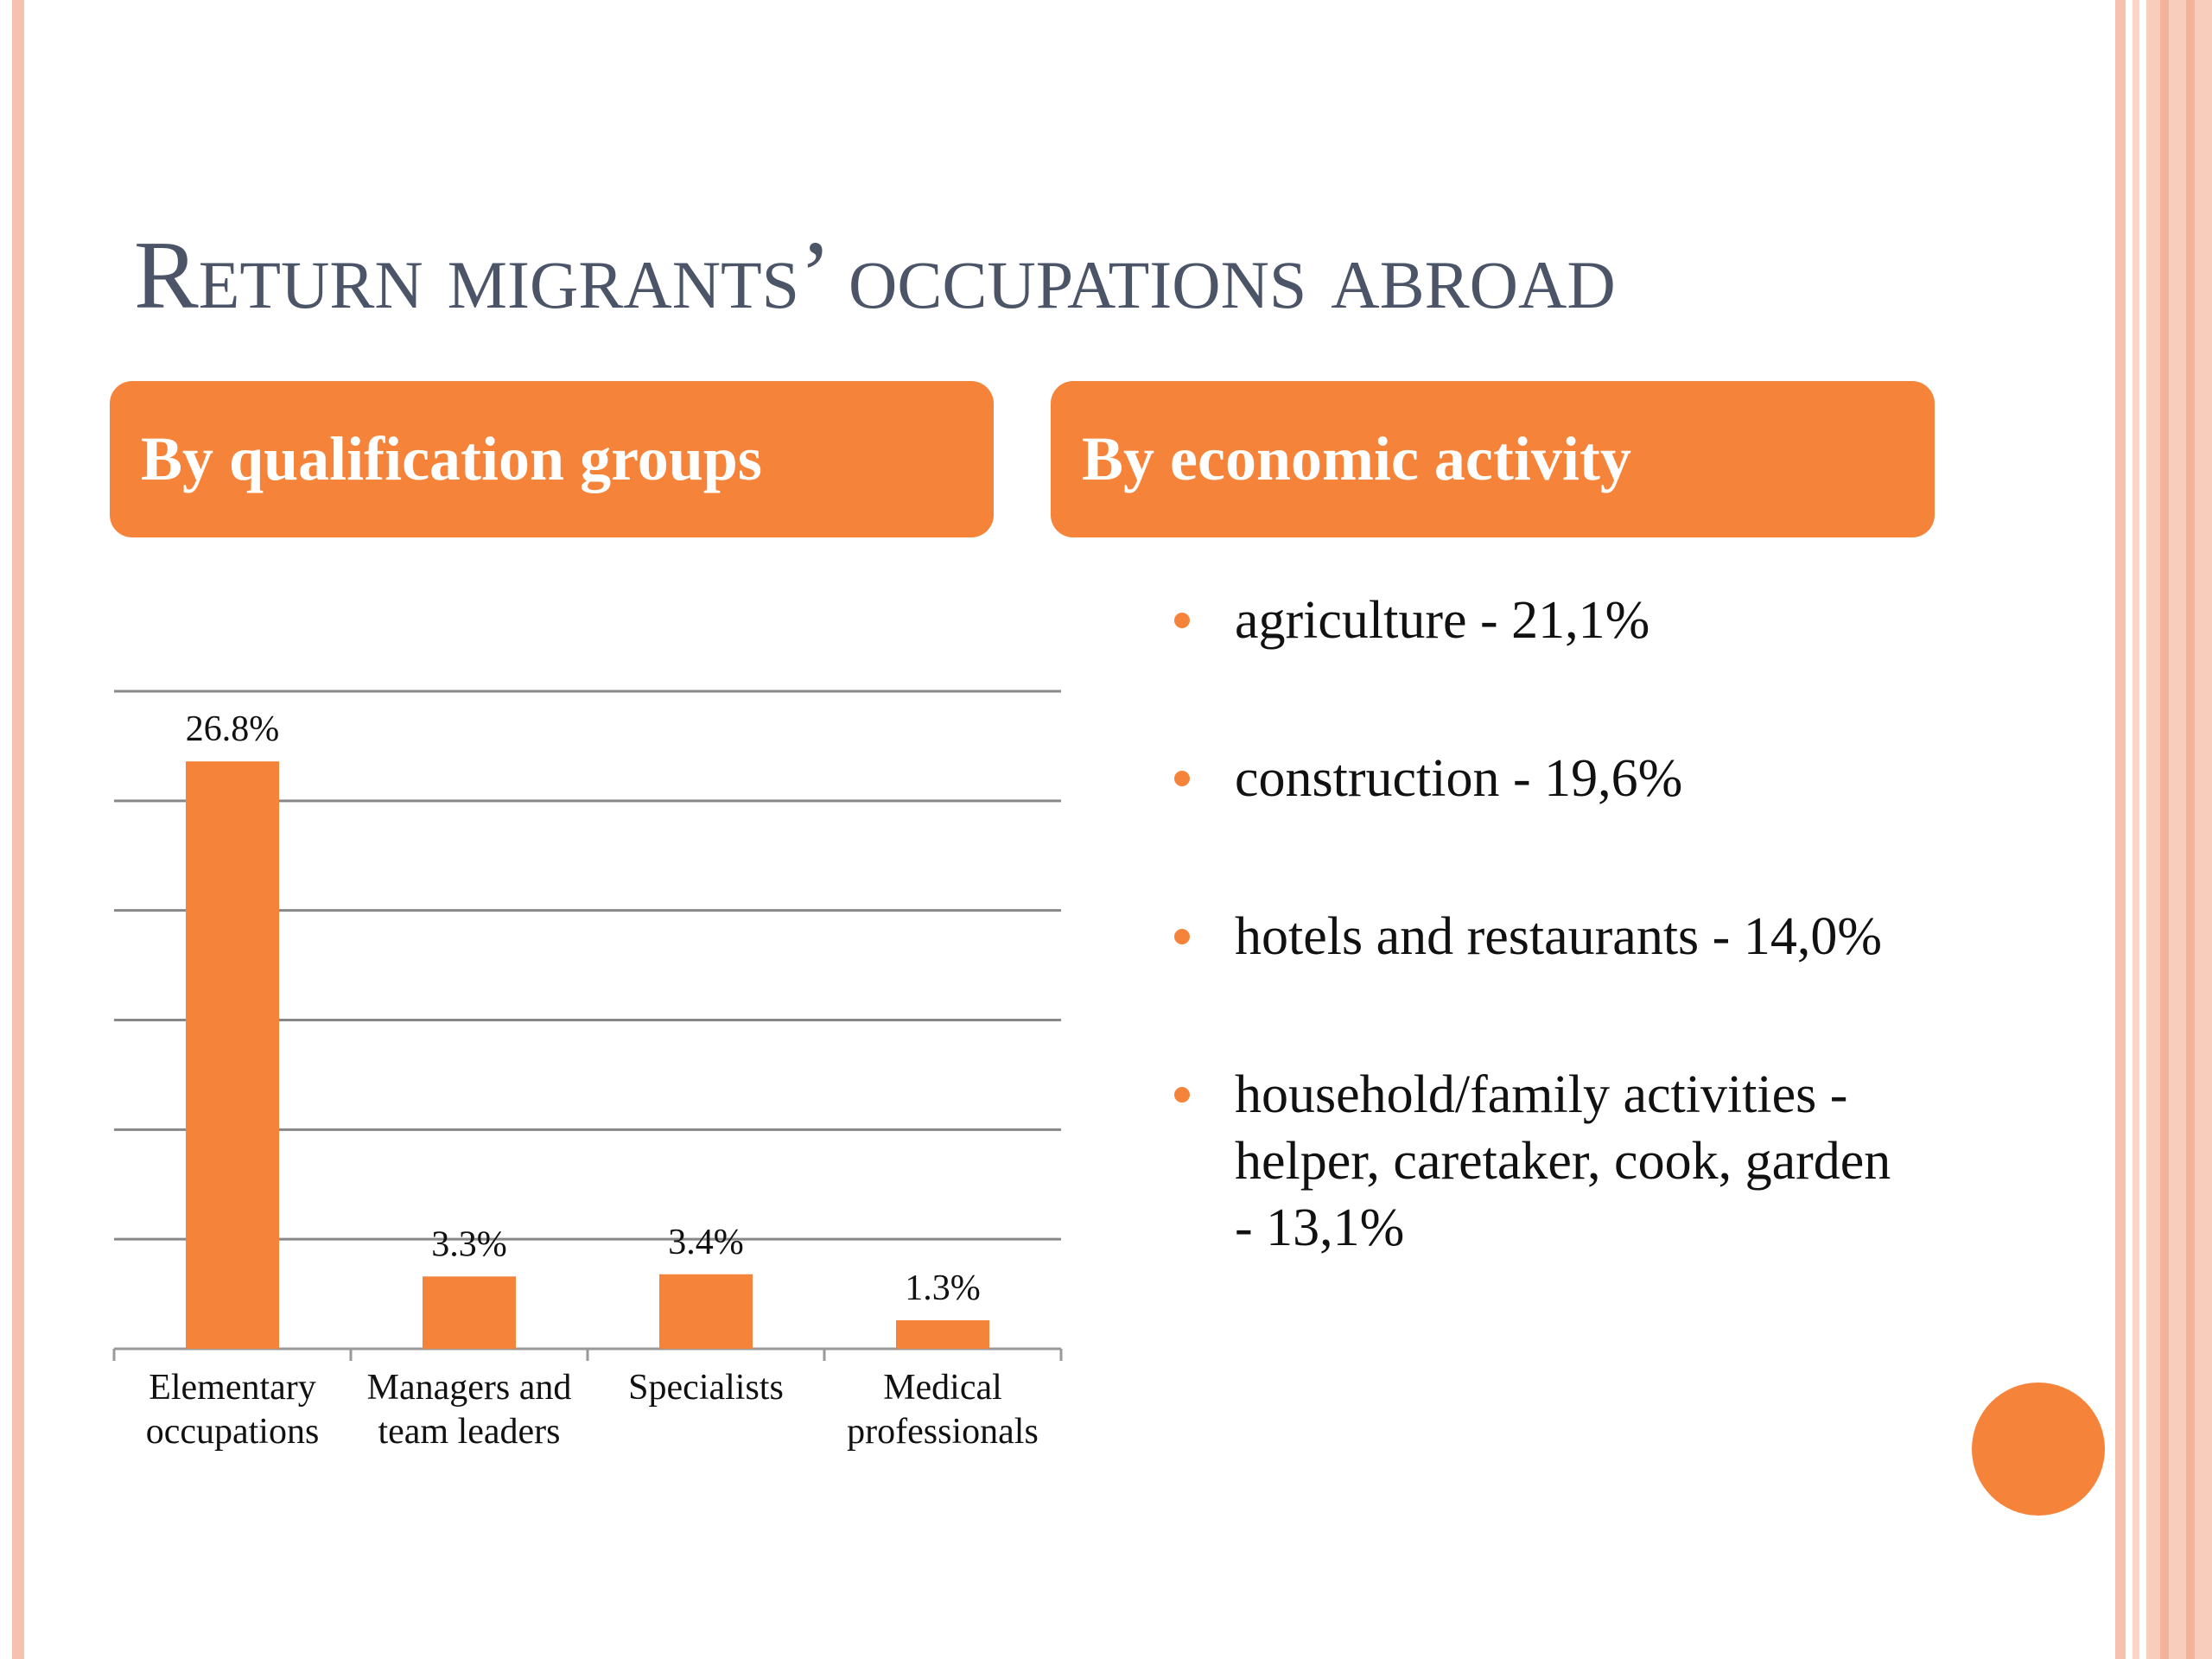 The image size is (2212, 1659). What do you see at coordinates (1532, 779) in the screenshot?
I see `bullet-item: construction - 19,6%` at bounding box center [1532, 779].